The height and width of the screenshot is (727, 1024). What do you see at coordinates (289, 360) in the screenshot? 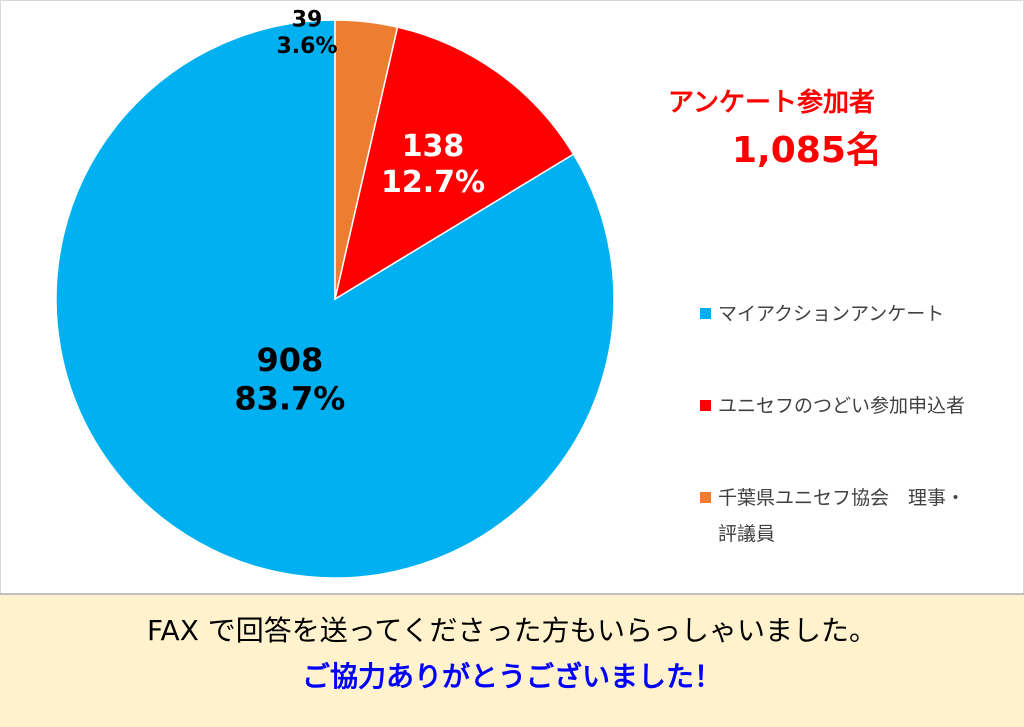
I see `value-label-my-action: 908` at bounding box center [289, 360].